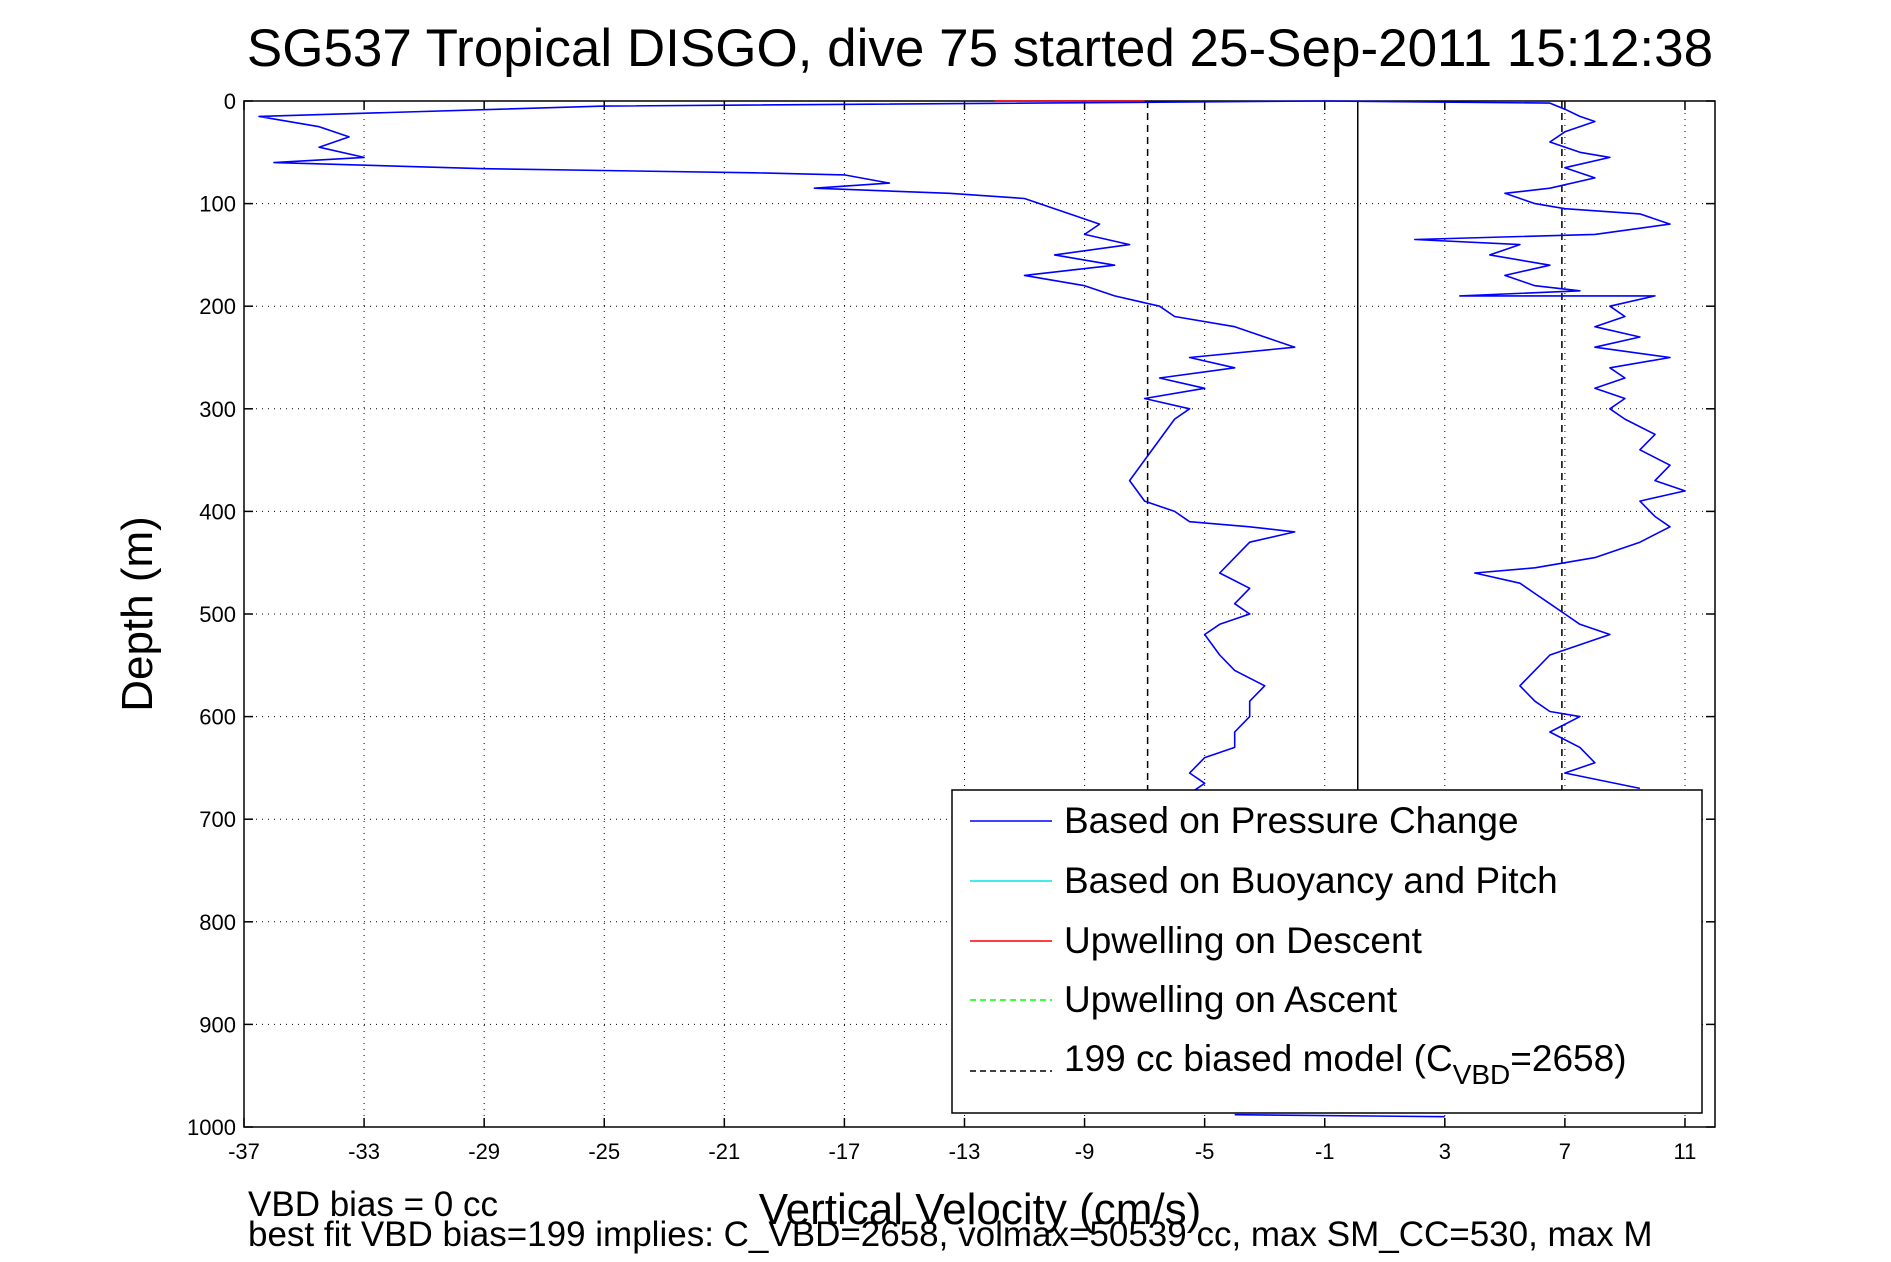 The image size is (1891, 1262). I want to click on legend-label-biased-model-sub: VBD, so click(1482, 1074).